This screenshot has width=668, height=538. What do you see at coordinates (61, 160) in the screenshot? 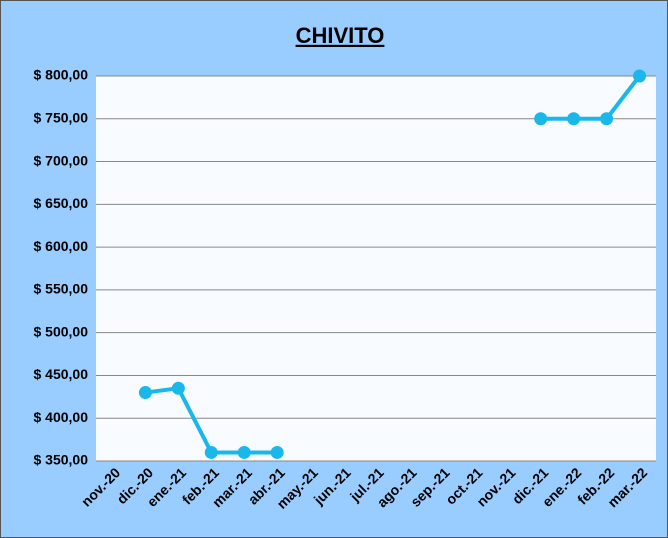
I see `y-tick-label: $ 700,00` at bounding box center [61, 160].